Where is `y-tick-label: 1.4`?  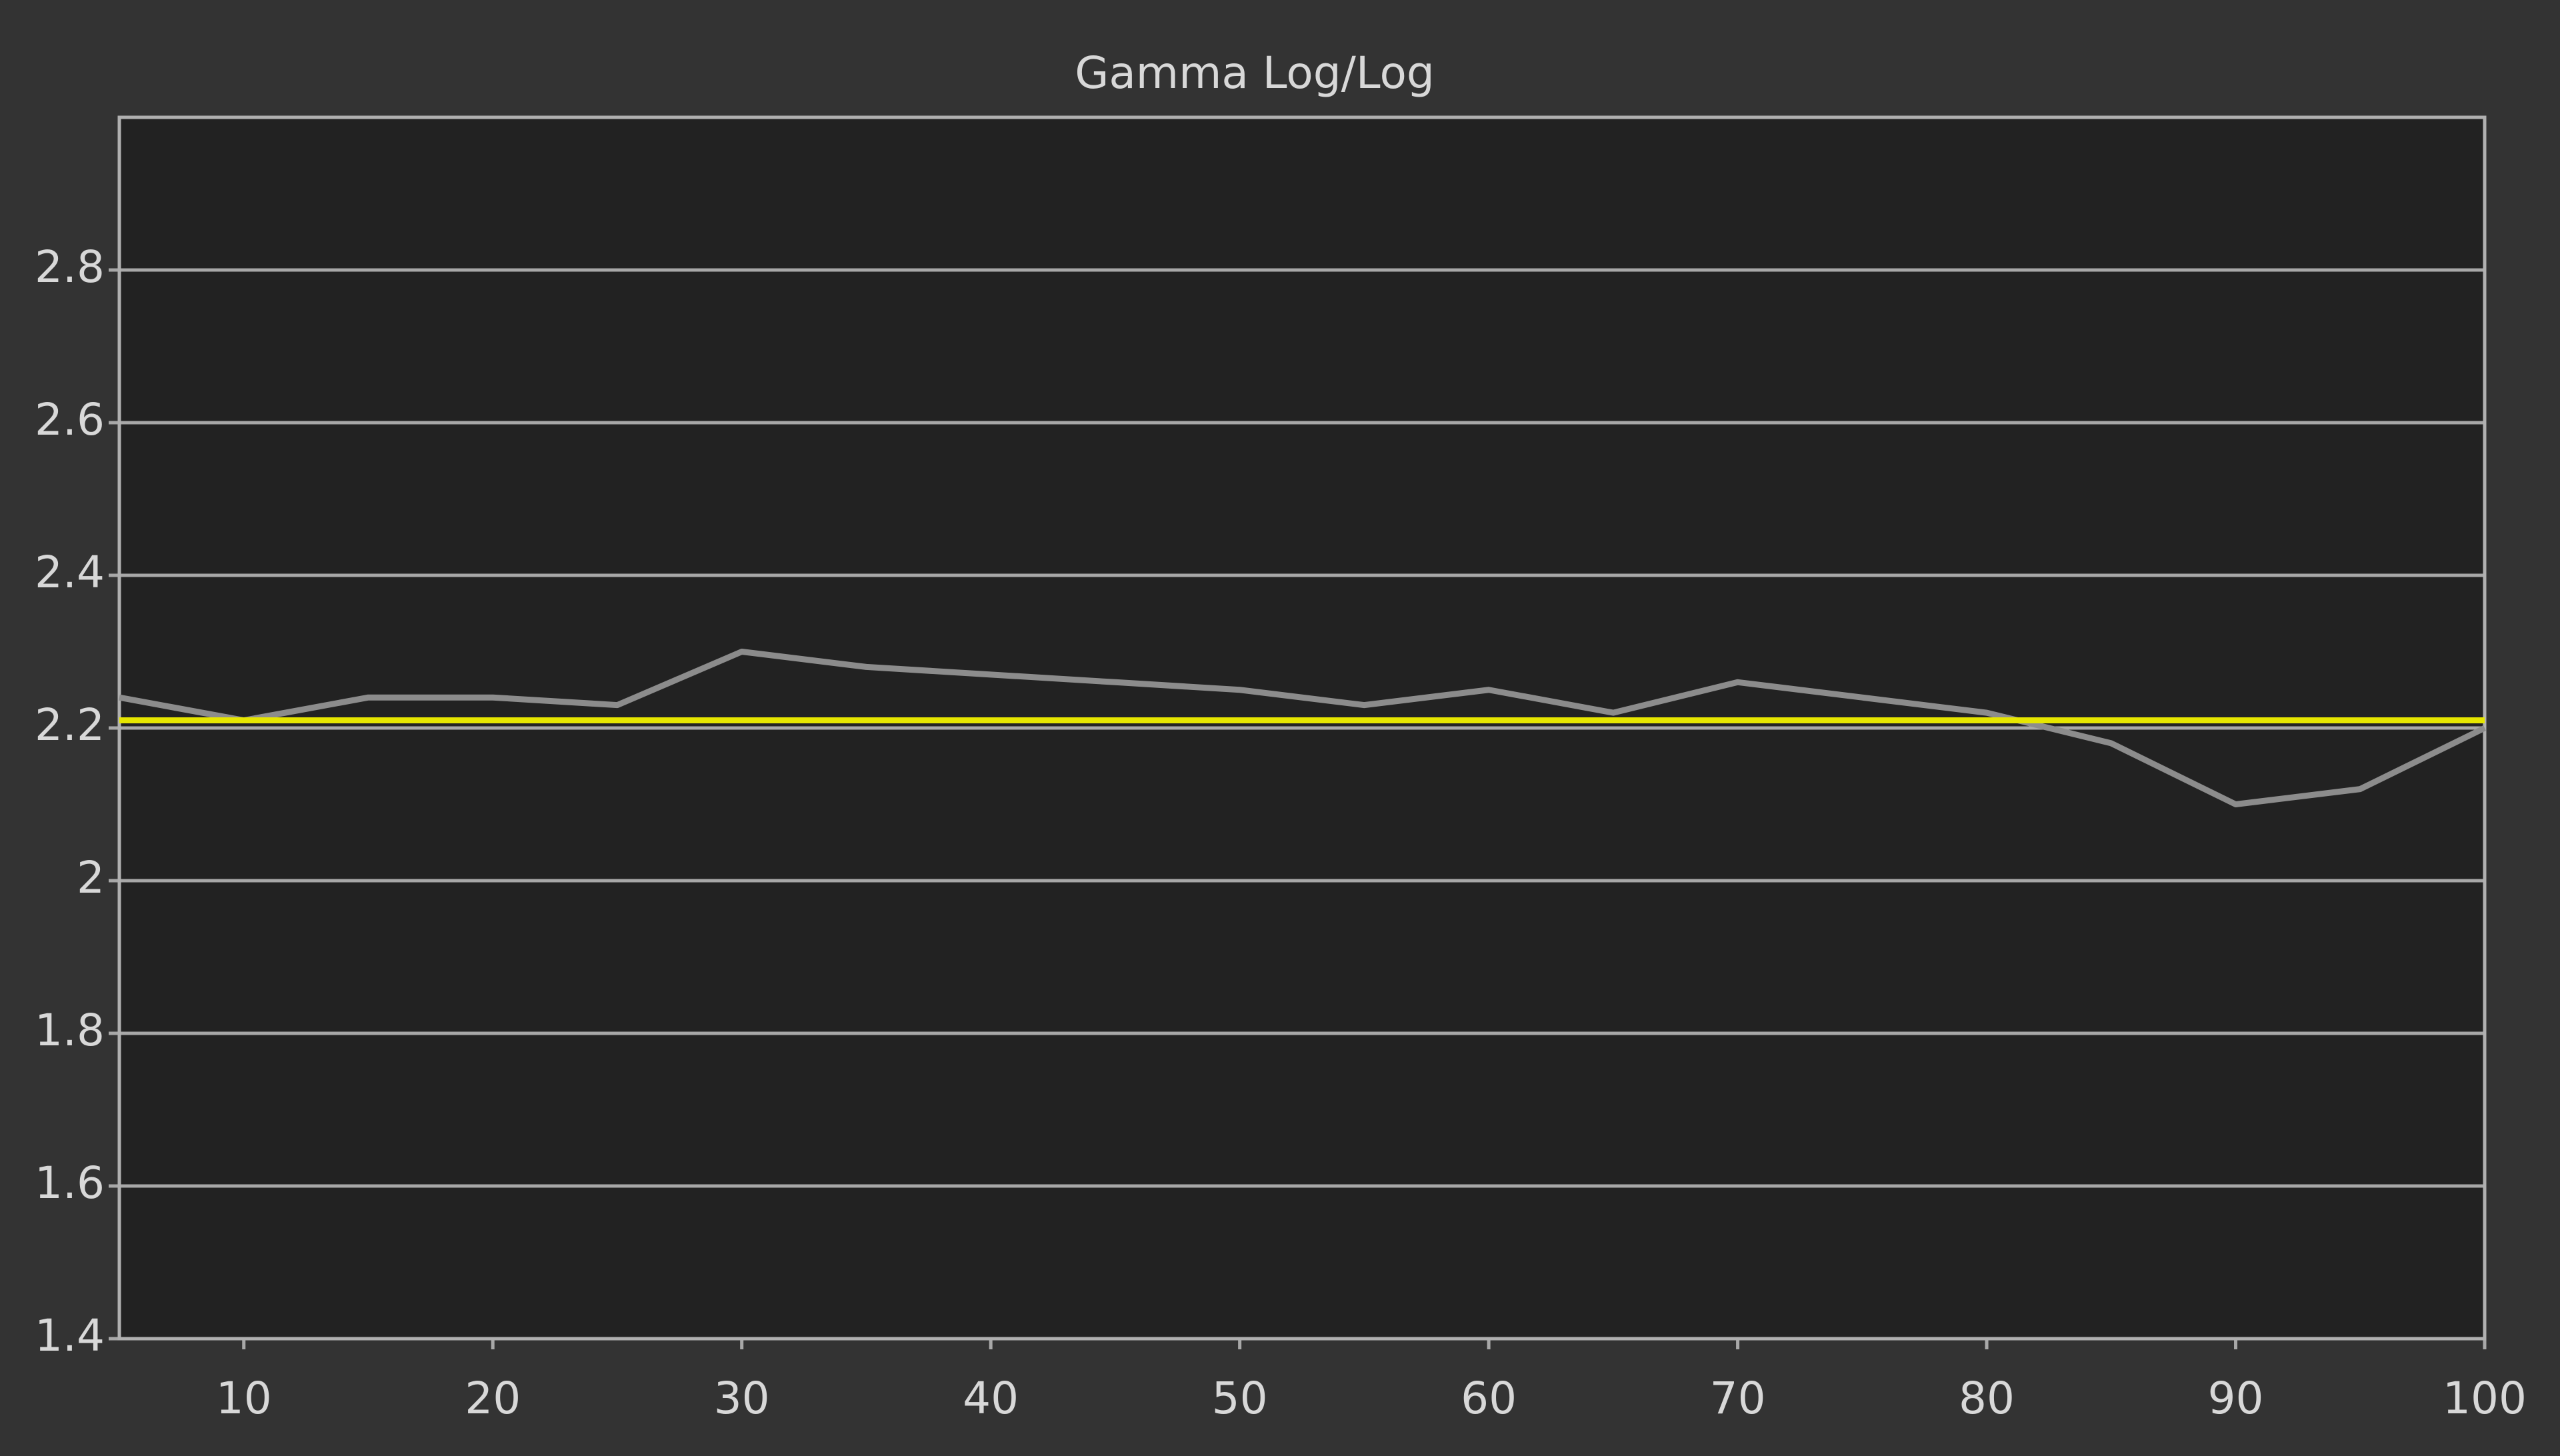 y-tick-label: 1.4 is located at coordinates (70, 1335).